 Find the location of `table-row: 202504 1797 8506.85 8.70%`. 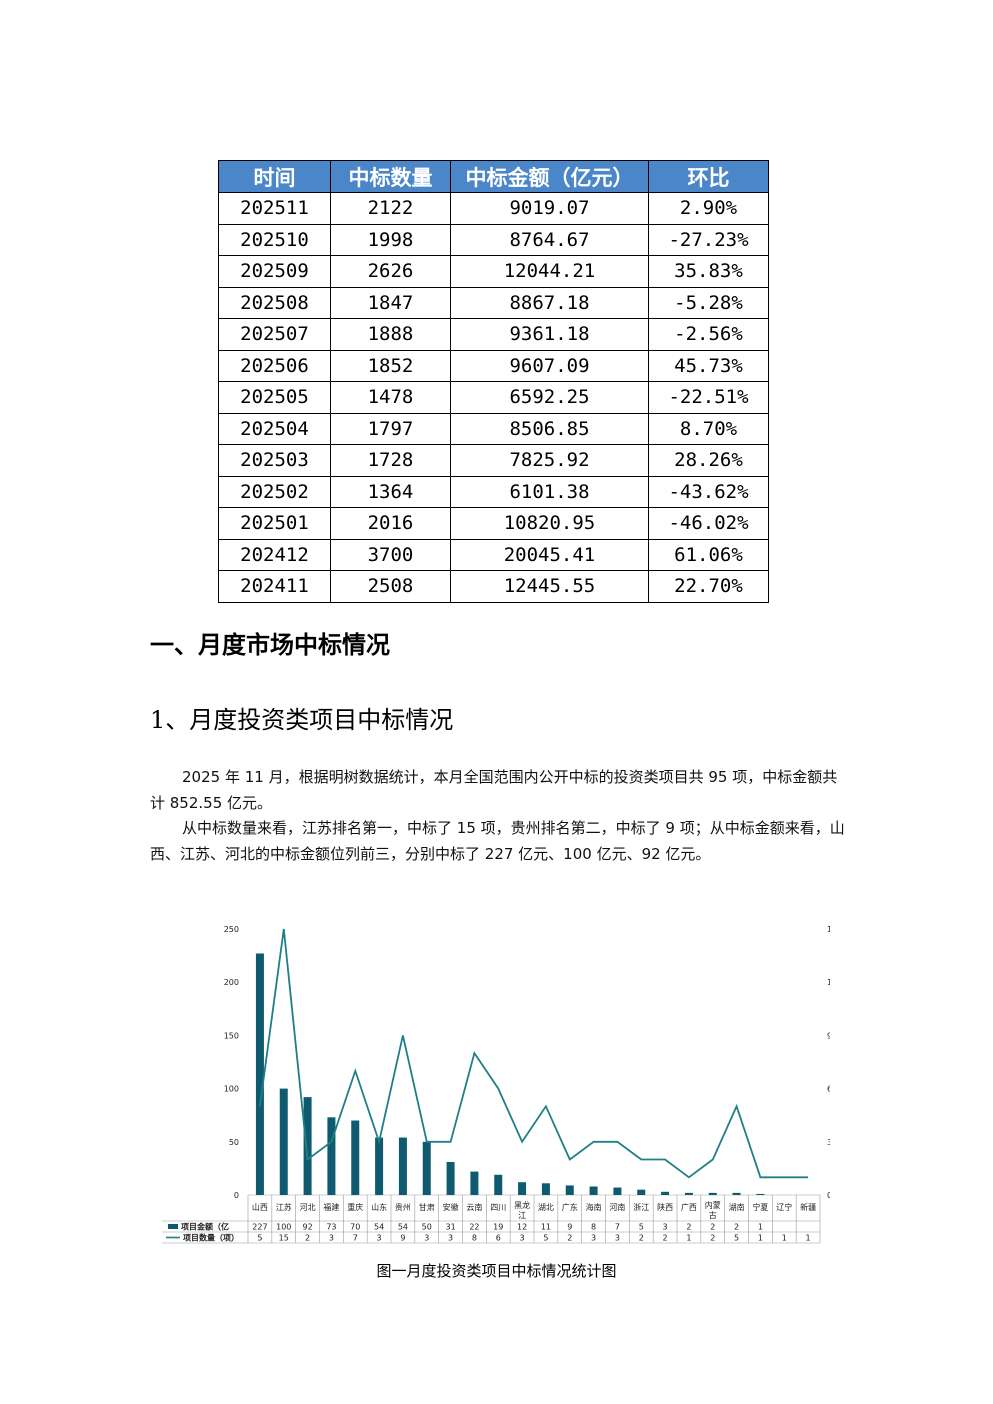

table-row: 202504 1797 8506.85 8.70% is located at coordinates (493, 428).